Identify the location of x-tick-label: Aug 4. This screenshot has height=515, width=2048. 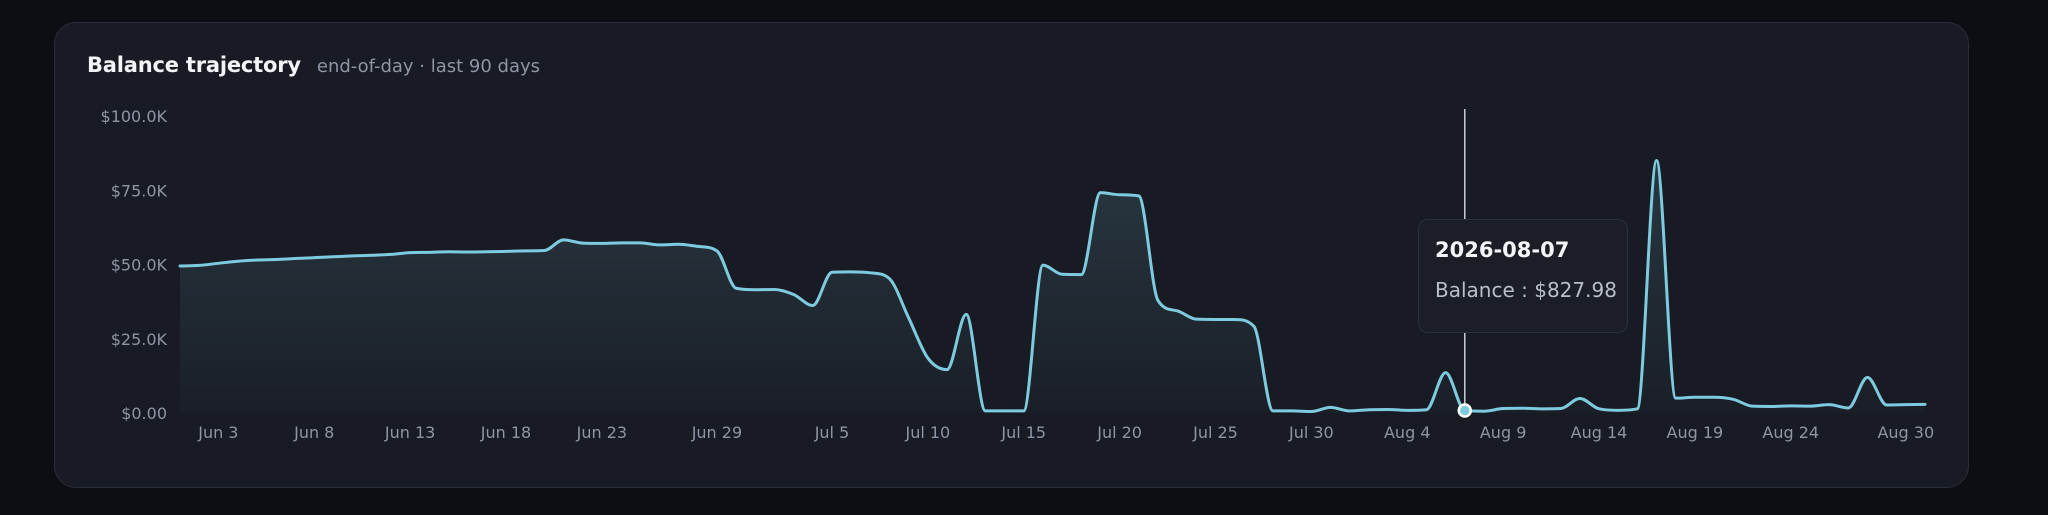
(1407, 432).